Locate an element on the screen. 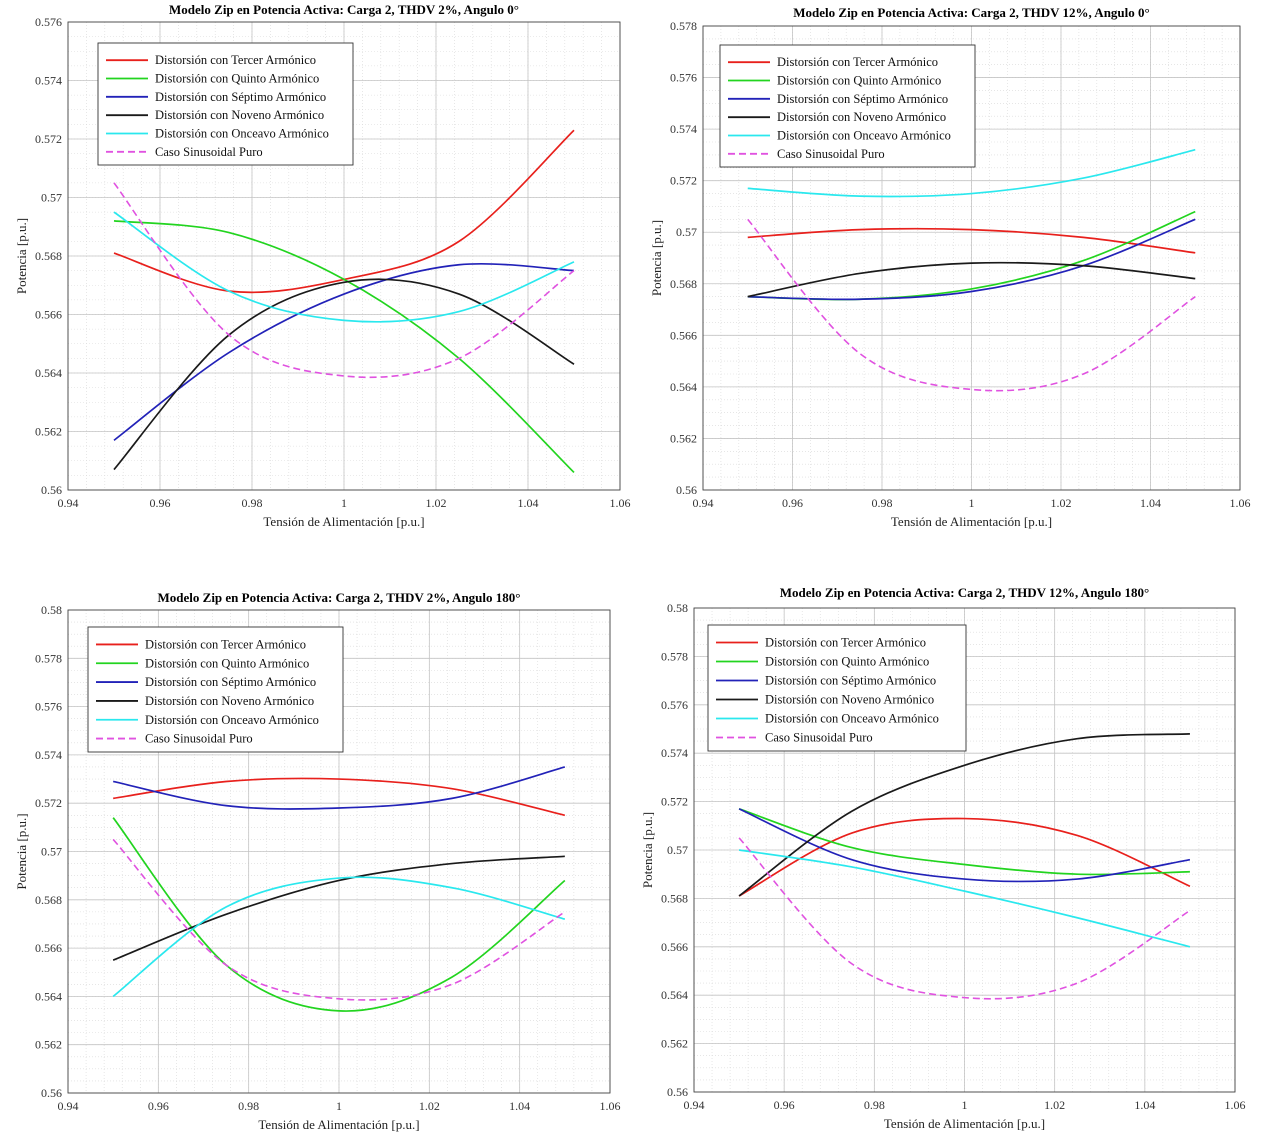 This screenshot has width=1262, height=1141. y-tick-label: 0.576 is located at coordinates (683, 78).